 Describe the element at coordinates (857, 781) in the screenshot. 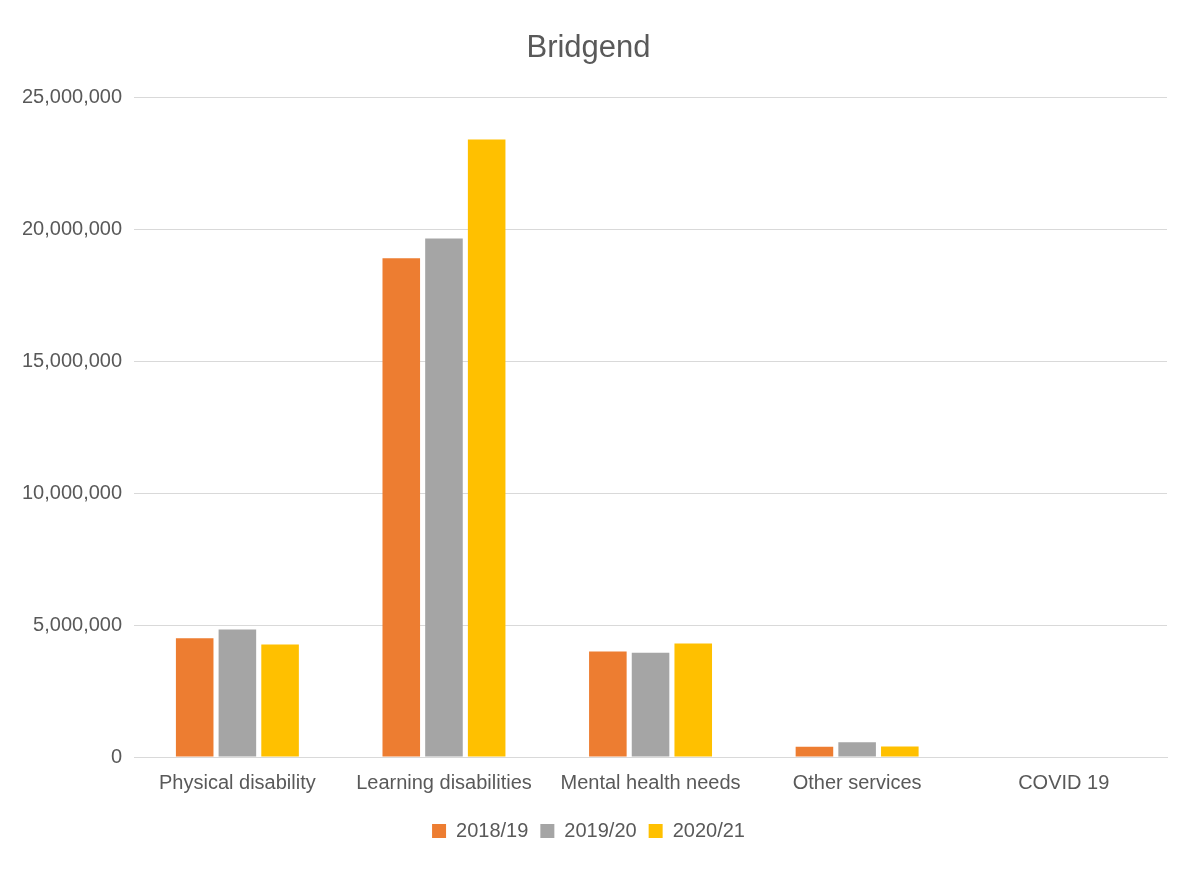

I see `x-tick-label: Other services` at that location.